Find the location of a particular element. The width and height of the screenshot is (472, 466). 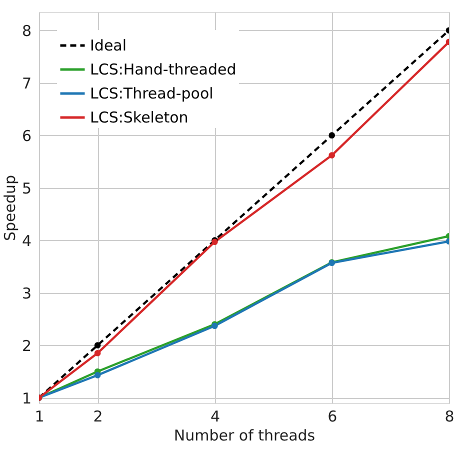

y-axis-title: Speedup is located at coordinates (9, 208).